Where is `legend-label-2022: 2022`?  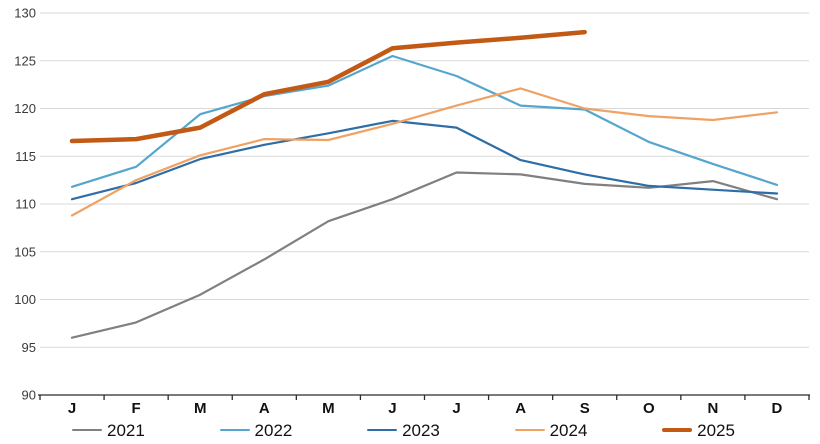 legend-label-2022: 2022 is located at coordinates (273, 430).